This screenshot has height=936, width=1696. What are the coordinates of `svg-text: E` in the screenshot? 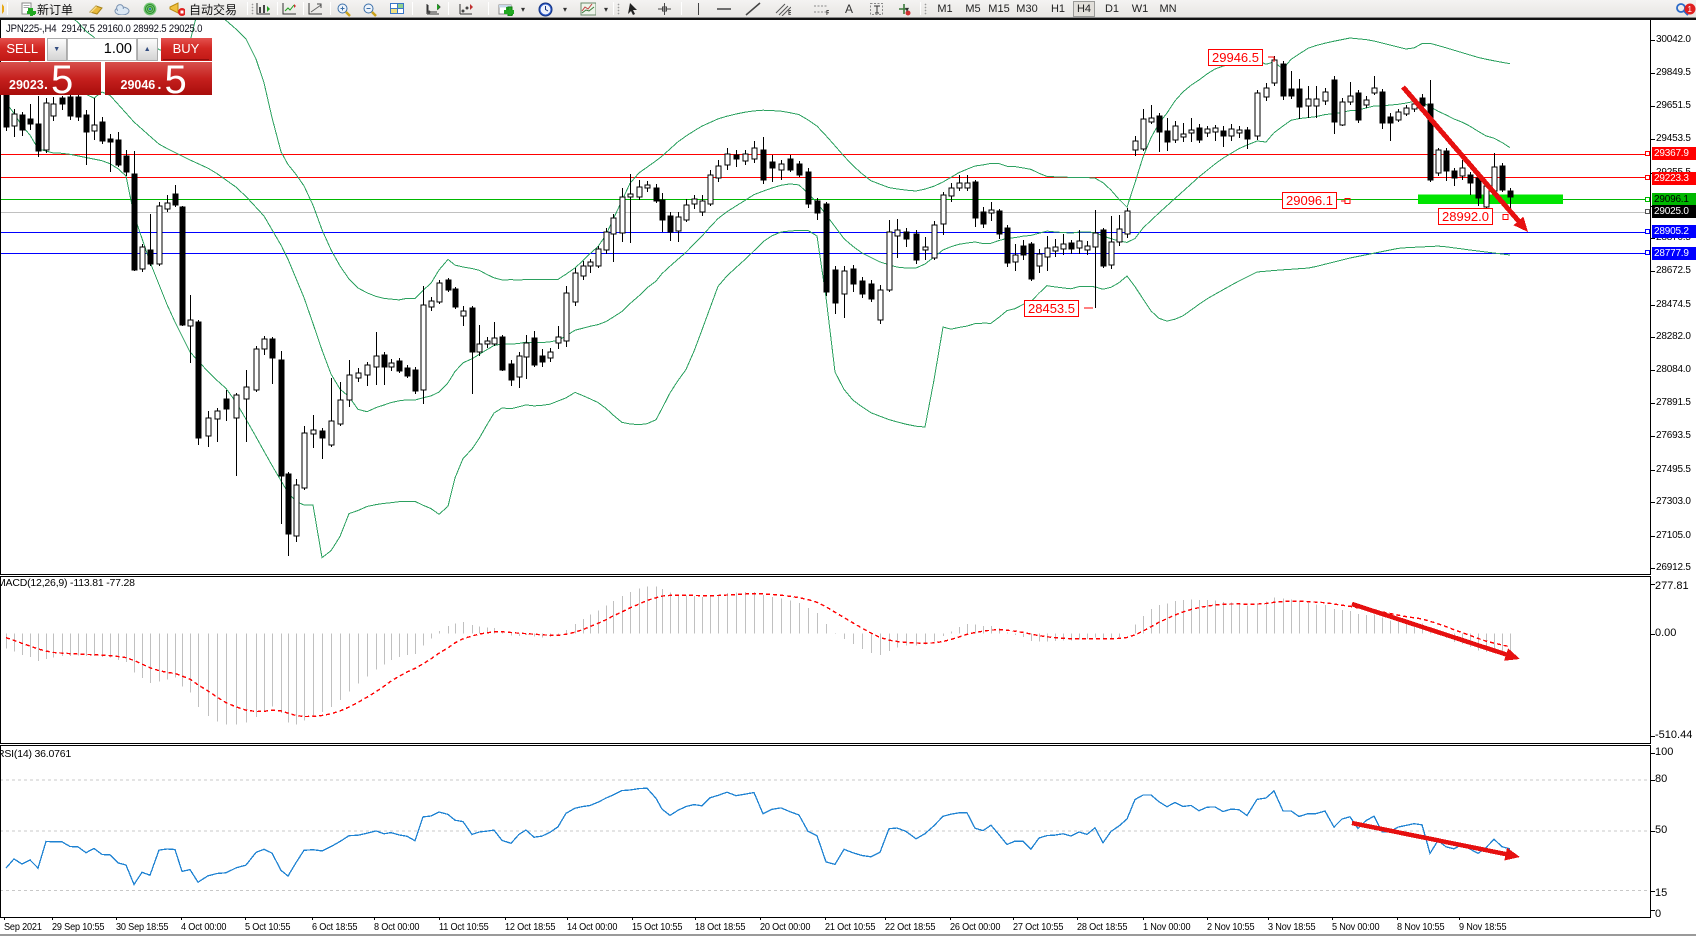 It's located at (789, 13).